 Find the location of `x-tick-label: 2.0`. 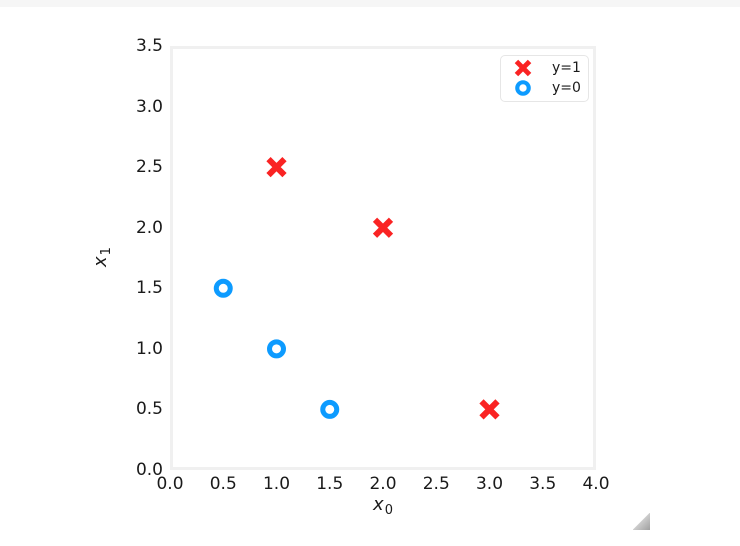

x-tick-label: 2.0 is located at coordinates (383, 484).